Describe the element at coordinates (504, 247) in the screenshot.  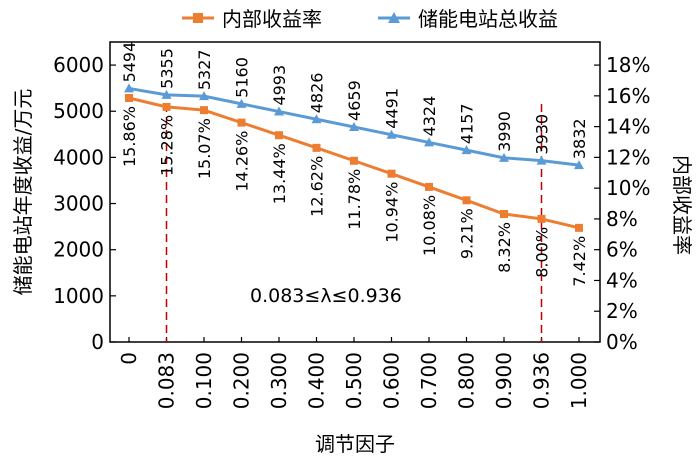
I see `irr-data-label: 8.32%` at that location.